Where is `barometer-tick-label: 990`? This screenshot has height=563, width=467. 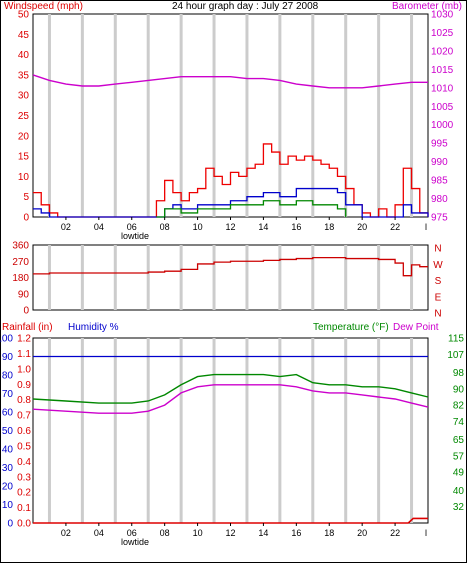
barometer-tick-label: 990 is located at coordinates (439, 162).